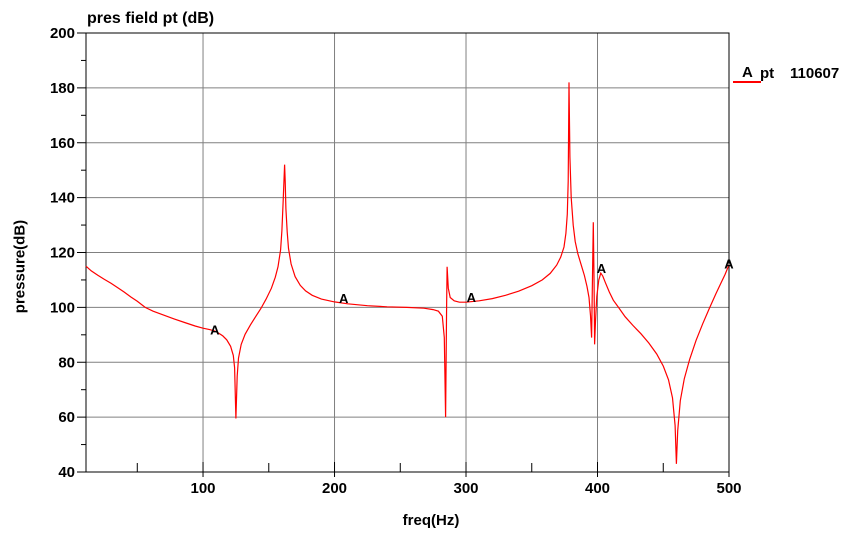  What do you see at coordinates (62, 88) in the screenshot?
I see `y-tick-label: 180` at bounding box center [62, 88].